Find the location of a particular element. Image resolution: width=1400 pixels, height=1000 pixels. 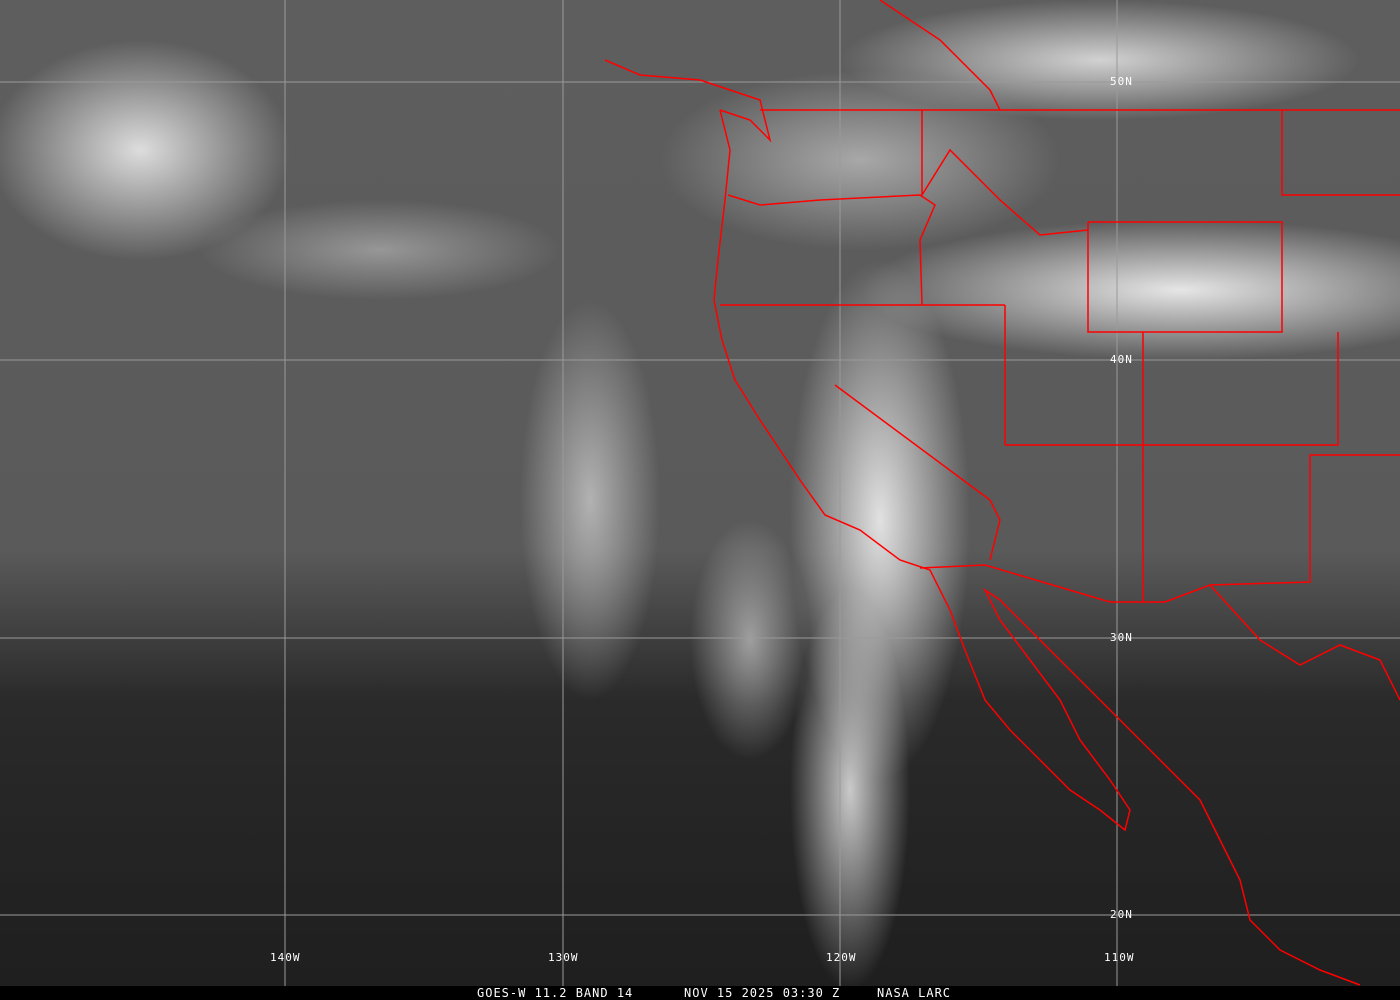

california-nevada is located at coordinates (917, 472).